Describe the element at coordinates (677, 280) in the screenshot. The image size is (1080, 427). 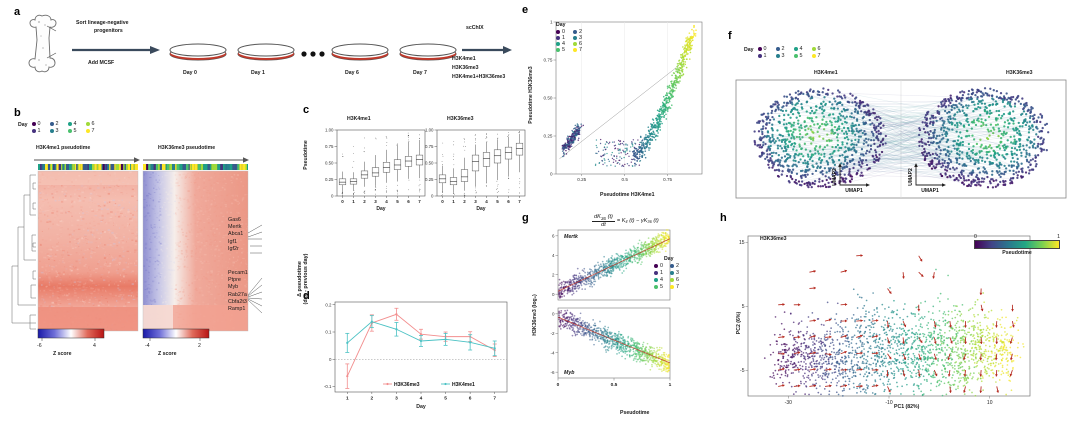
I see `pg-lab-6: 6` at that location.